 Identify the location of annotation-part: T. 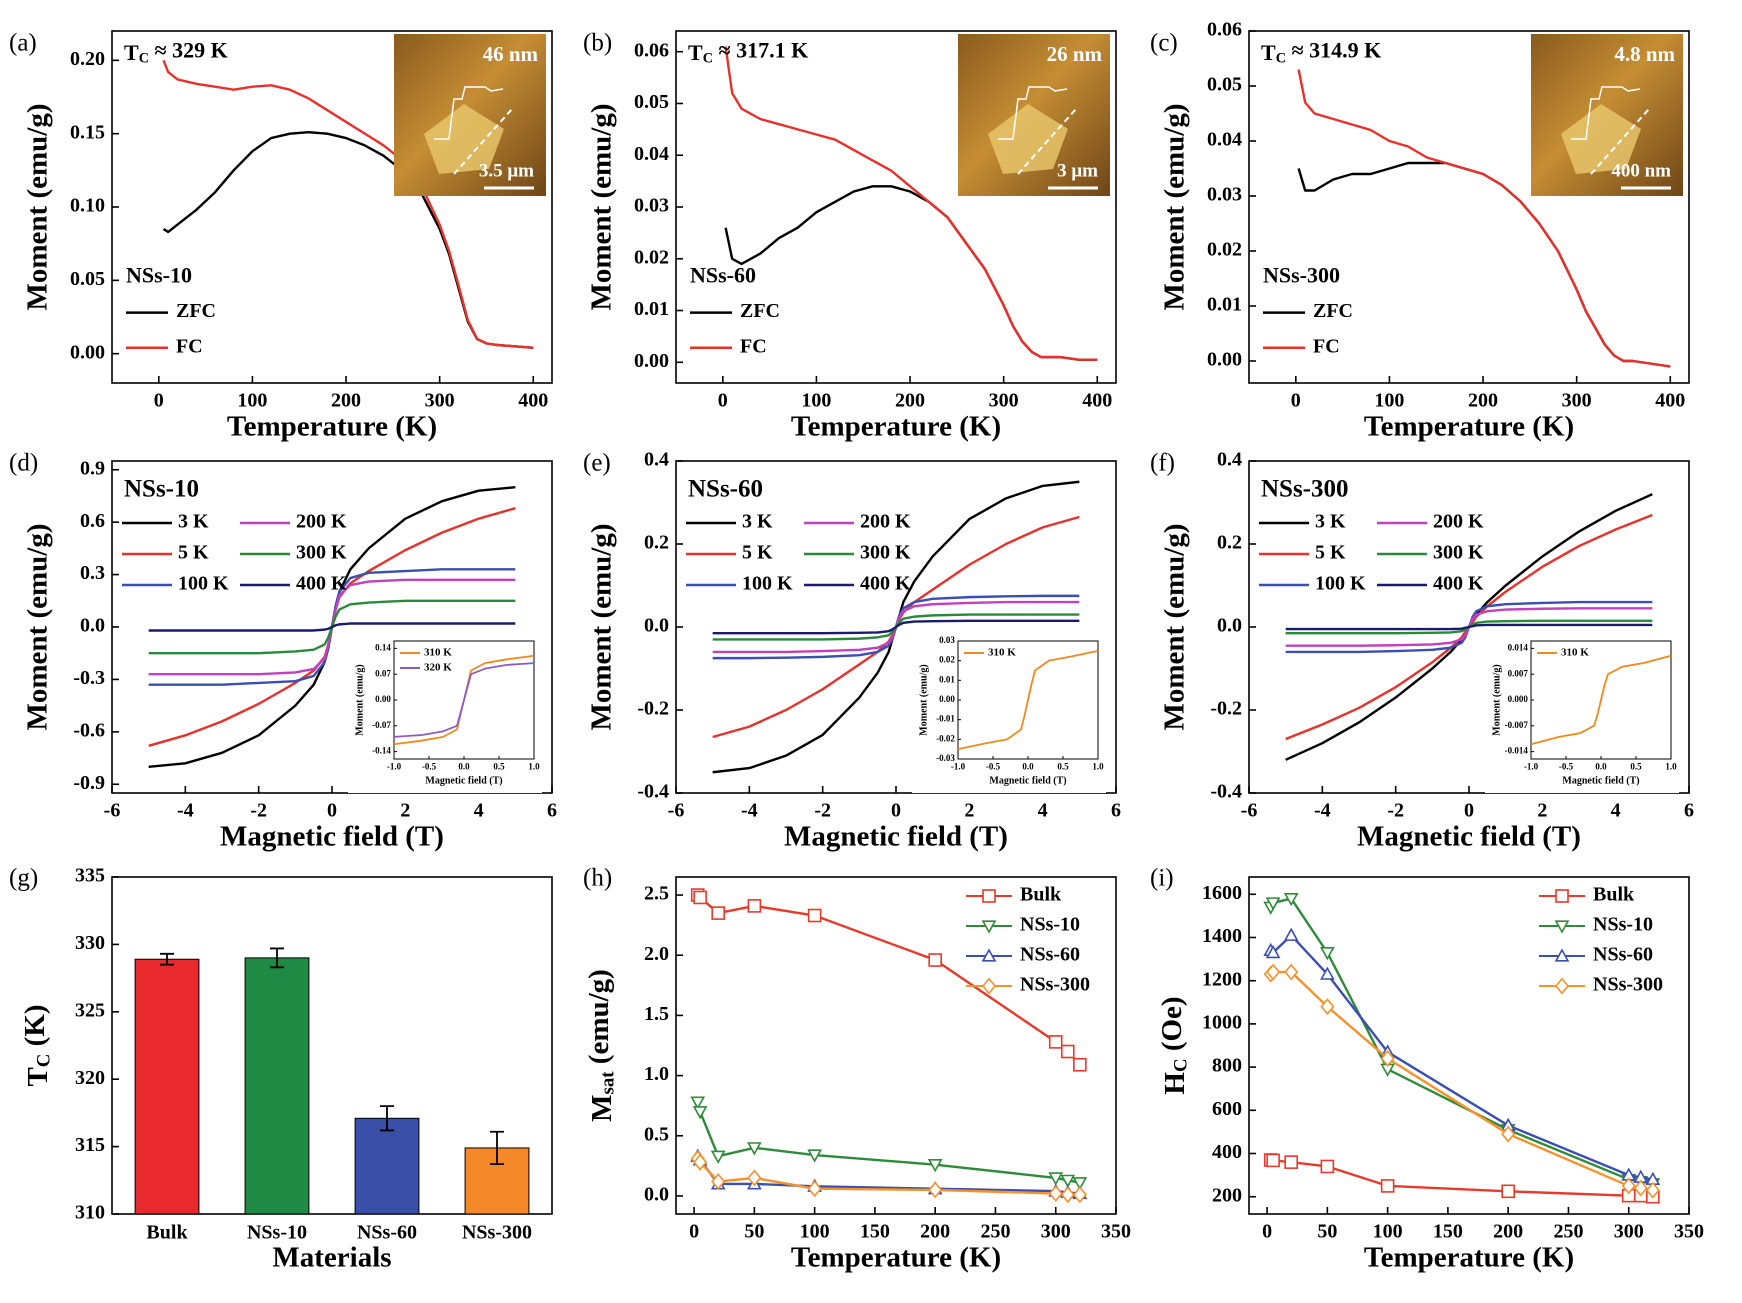
(1268, 52).